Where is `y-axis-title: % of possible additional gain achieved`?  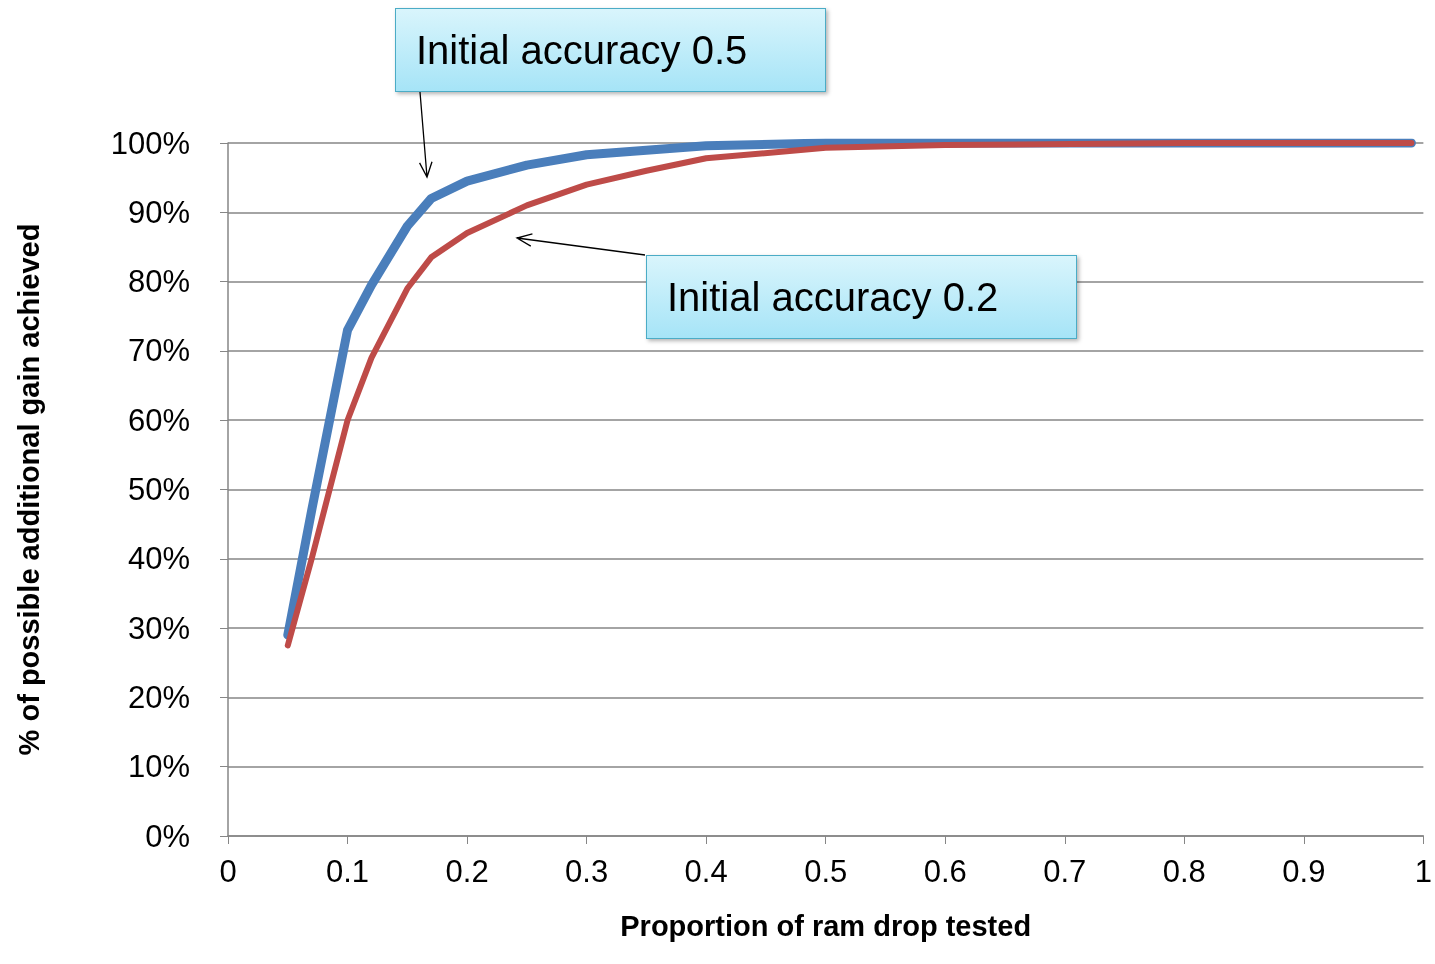 y-axis-title: % of possible additional gain achieved is located at coordinates (28, 489).